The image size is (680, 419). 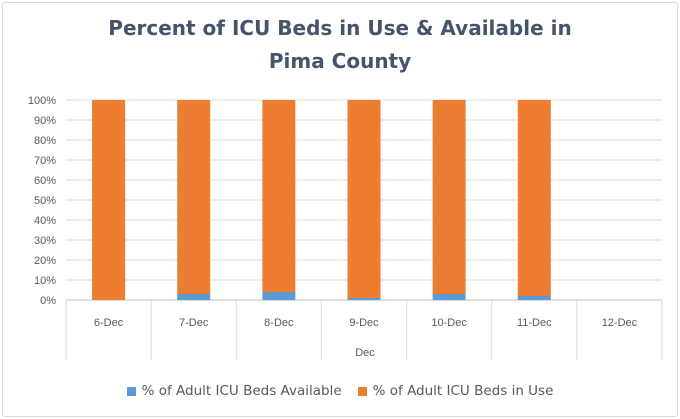 What do you see at coordinates (340, 61) in the screenshot?
I see `chart-title-line-2: Pima County` at bounding box center [340, 61].